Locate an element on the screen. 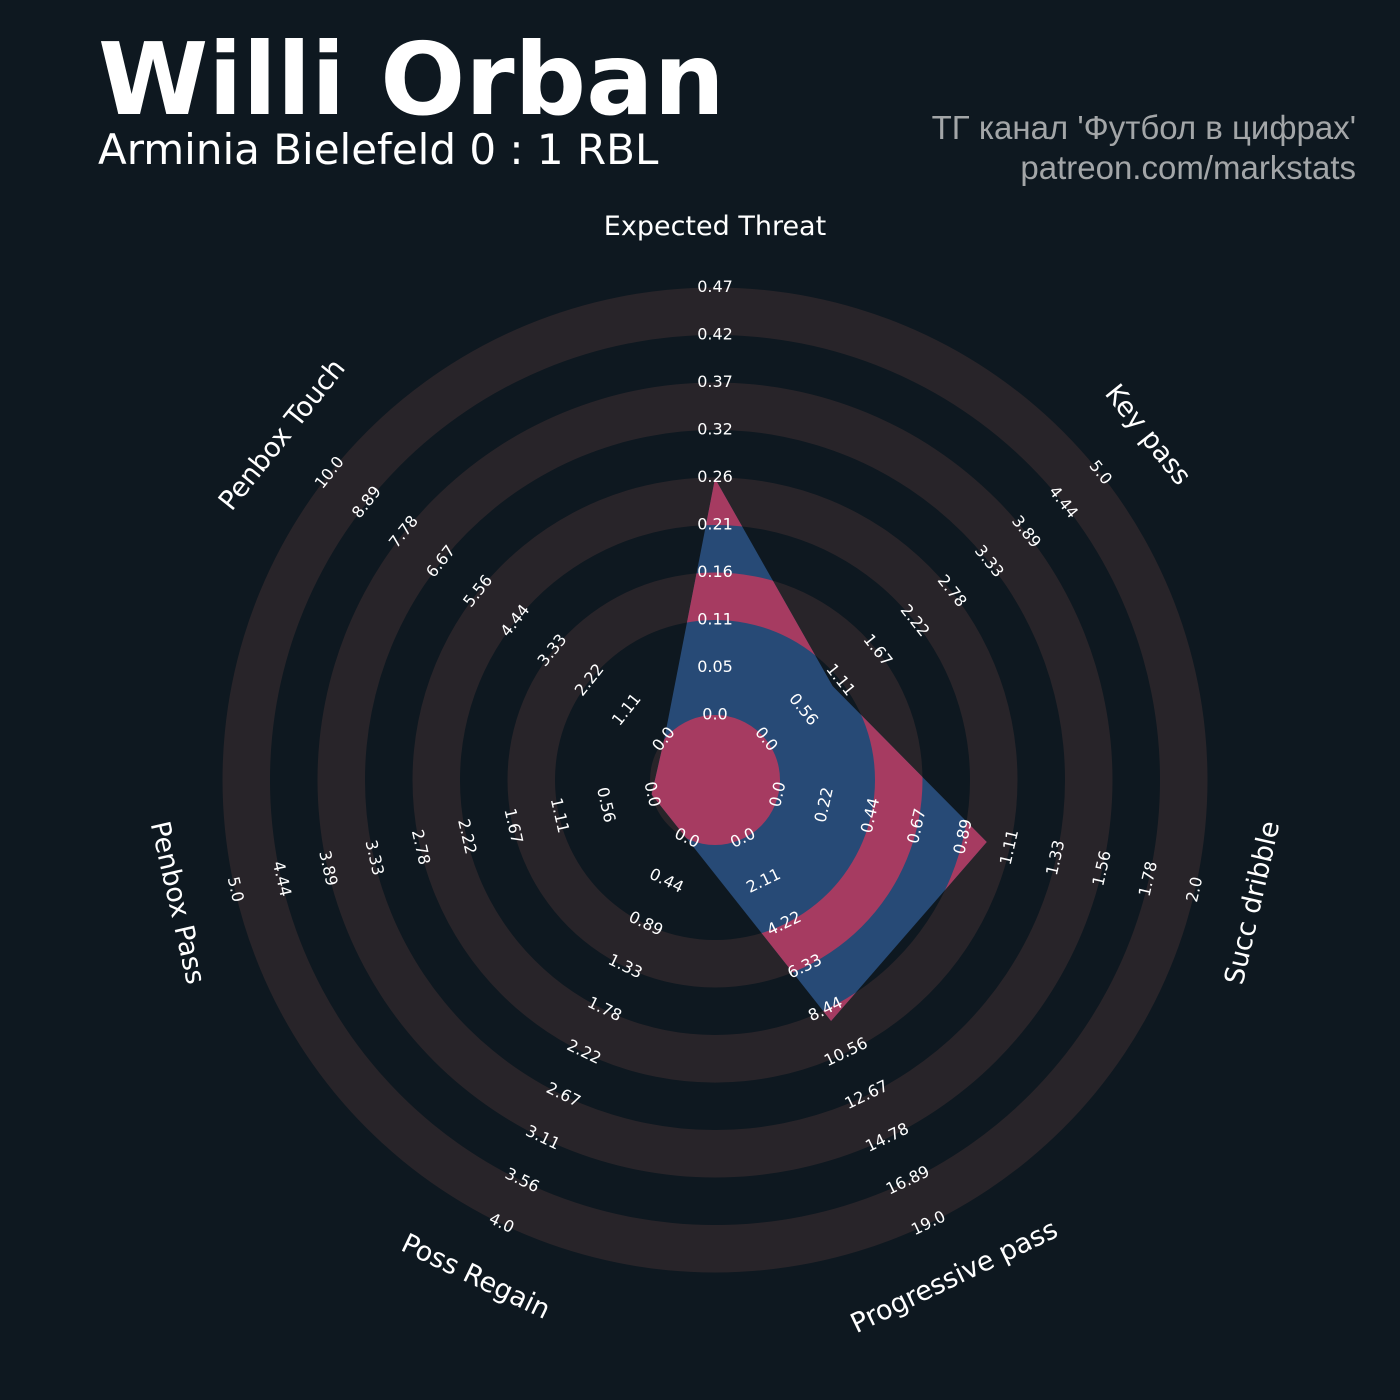  tick-label: 0.32 is located at coordinates (715, 429).